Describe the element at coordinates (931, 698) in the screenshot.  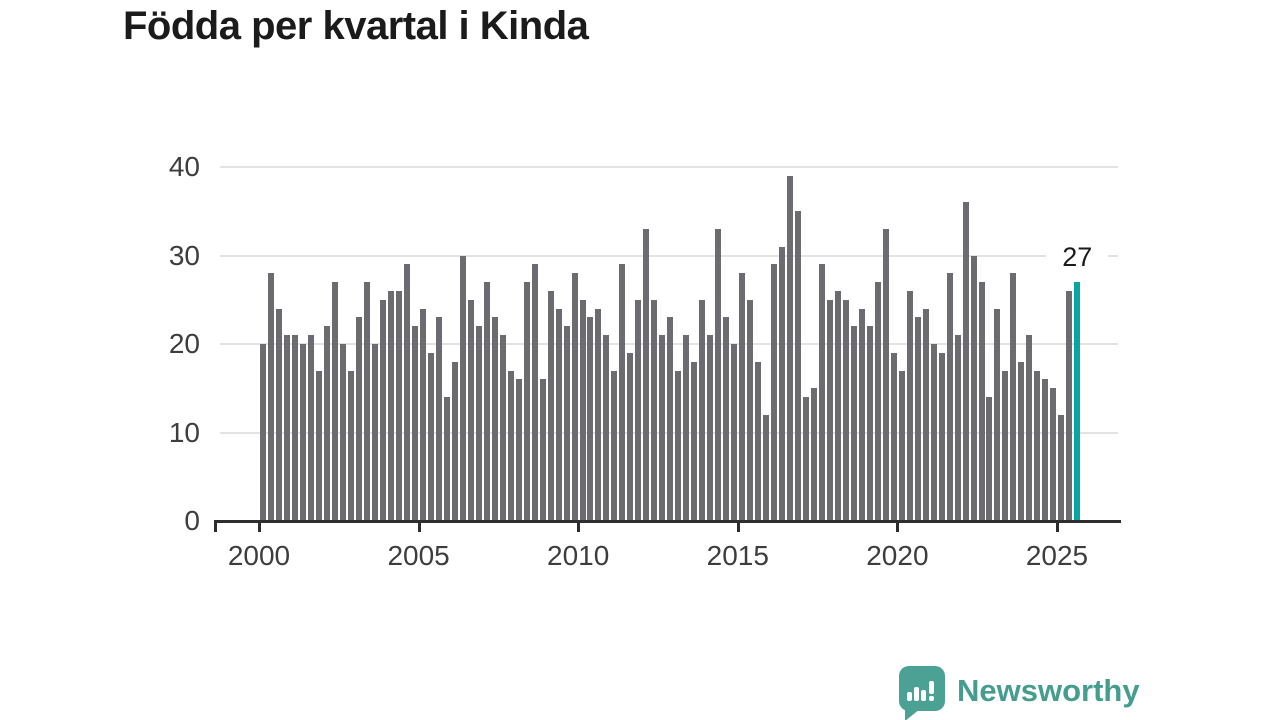
I see `logo-exclamation-dot-icon` at that location.